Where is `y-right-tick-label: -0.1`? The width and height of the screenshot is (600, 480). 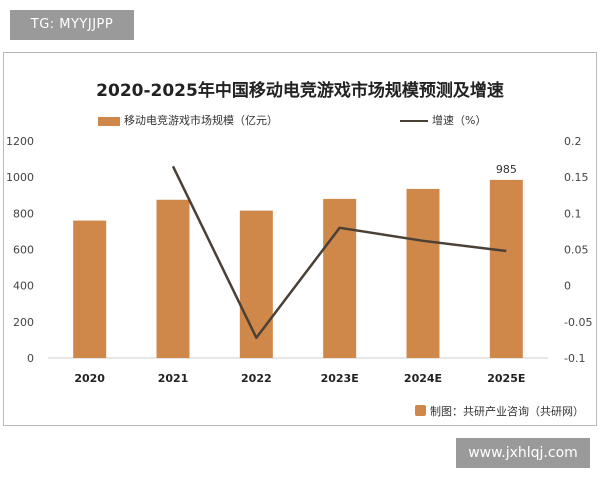 y-right-tick-label: -0.1 is located at coordinates (574, 358).